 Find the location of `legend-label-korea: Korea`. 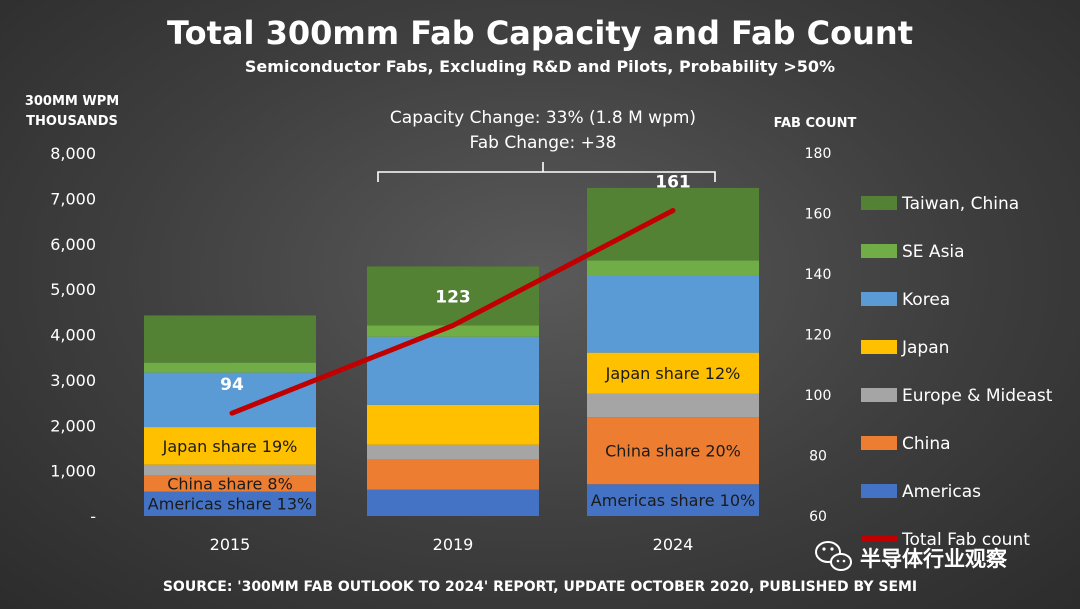

legend-label-korea: Korea is located at coordinates (926, 300).